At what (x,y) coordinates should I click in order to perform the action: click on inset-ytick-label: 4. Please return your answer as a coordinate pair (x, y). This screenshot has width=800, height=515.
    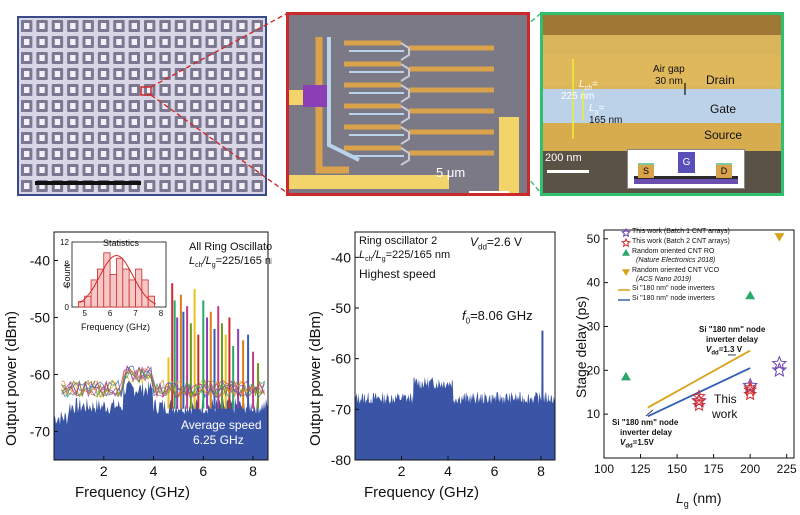
    Looking at the image, I should click on (67, 285).